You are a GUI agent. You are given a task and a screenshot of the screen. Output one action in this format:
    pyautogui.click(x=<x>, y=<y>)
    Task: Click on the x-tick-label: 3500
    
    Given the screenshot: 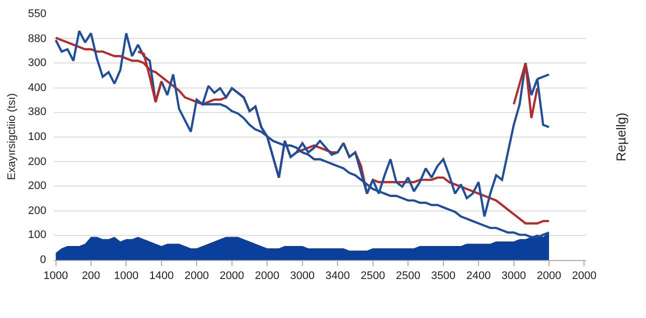 What is the action you would take?
    pyautogui.click(x=443, y=276)
    